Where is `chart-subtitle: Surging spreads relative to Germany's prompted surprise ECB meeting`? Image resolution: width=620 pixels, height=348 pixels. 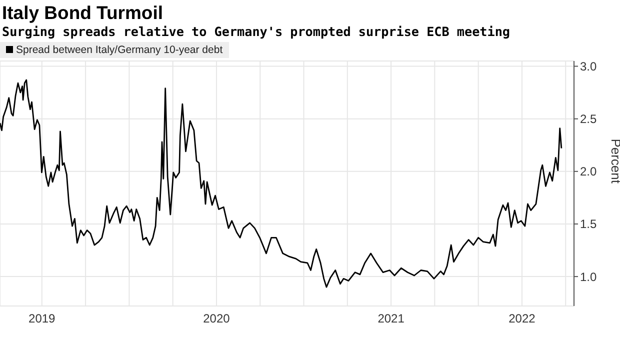 chart-subtitle: Surging spreads relative to Germany's prompted surprise ECB meeting is located at coordinates (256, 31).